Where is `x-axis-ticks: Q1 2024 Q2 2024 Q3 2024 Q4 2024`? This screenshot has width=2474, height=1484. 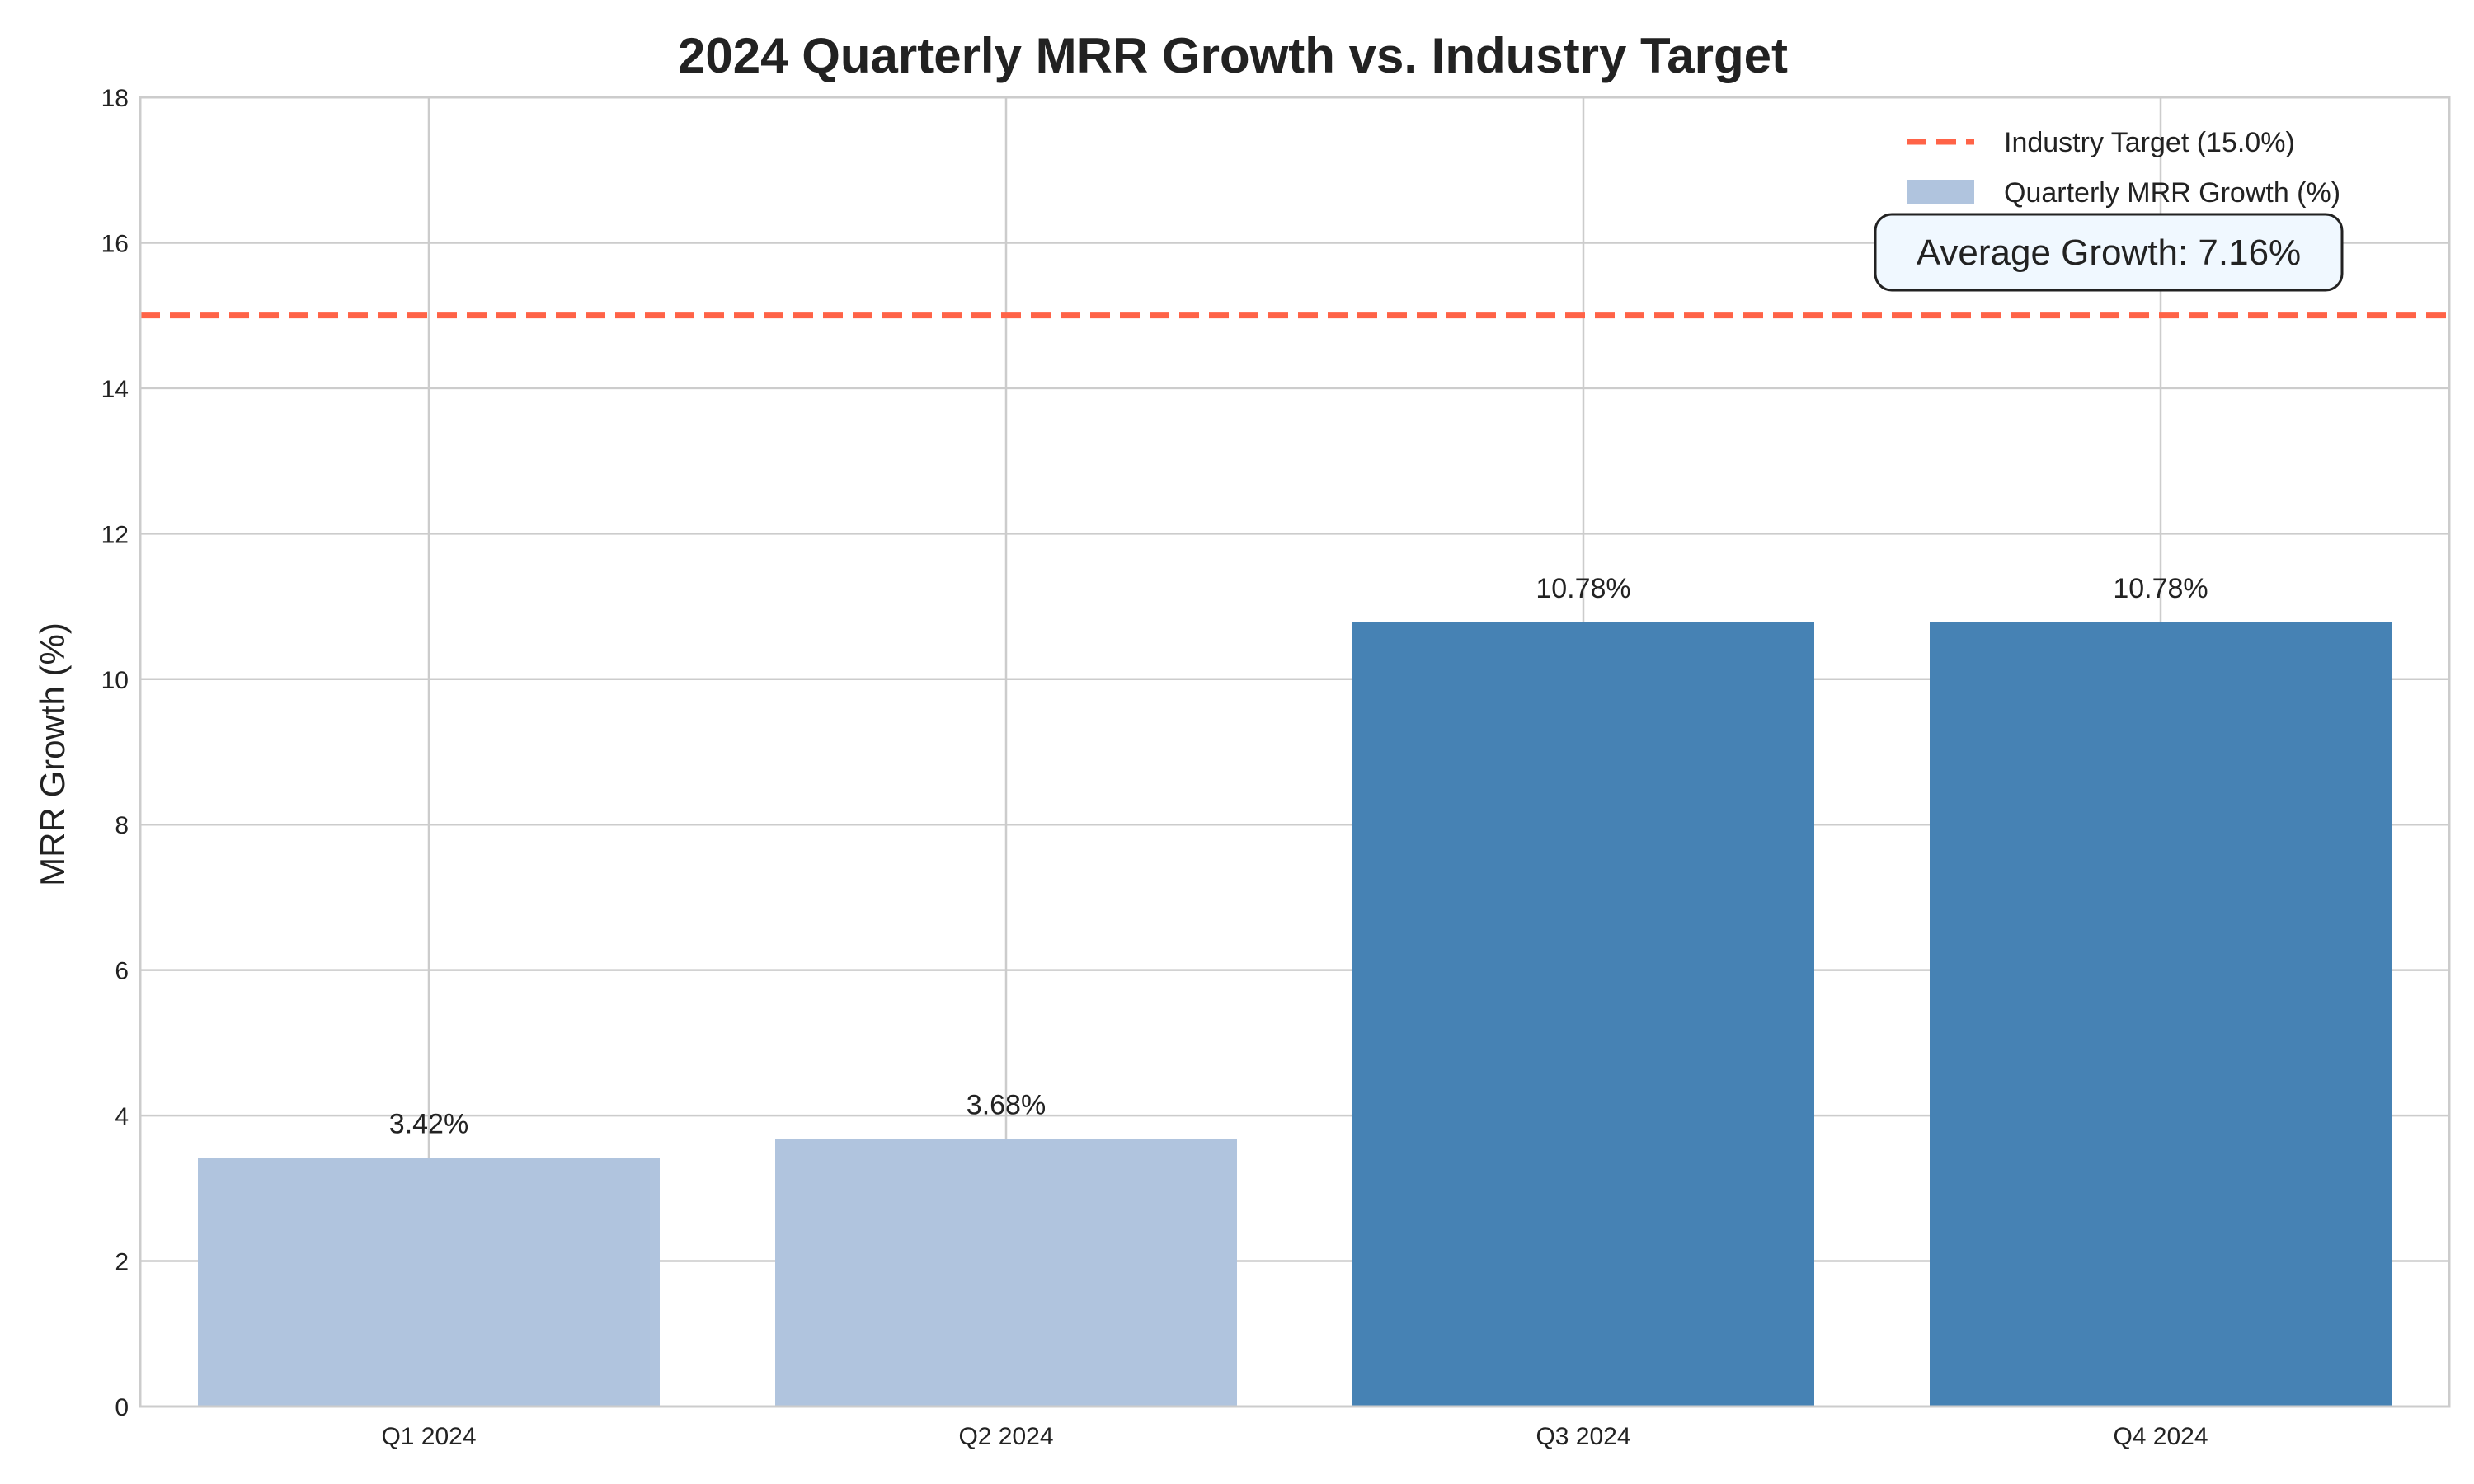
x-axis-ticks: Q1 2024 Q2 2024 Q3 2024 Q4 2024 is located at coordinates (1294, 1436).